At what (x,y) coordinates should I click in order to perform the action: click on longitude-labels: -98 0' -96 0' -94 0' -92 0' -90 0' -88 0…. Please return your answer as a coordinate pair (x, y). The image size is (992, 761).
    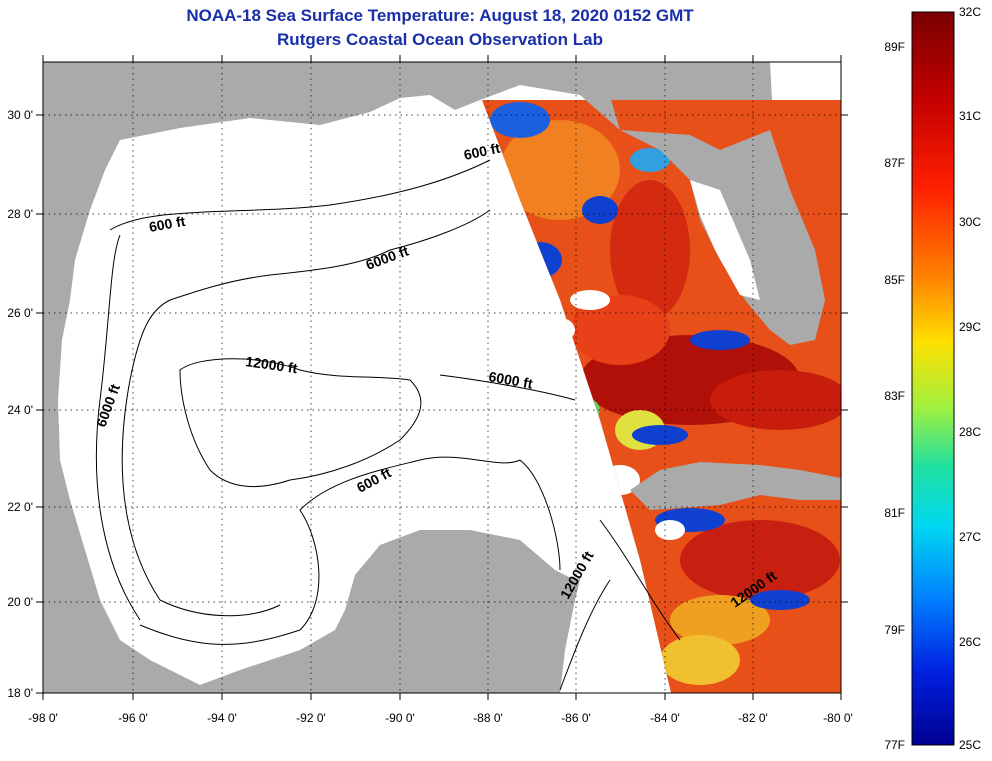
    Looking at the image, I should click on (440, 718).